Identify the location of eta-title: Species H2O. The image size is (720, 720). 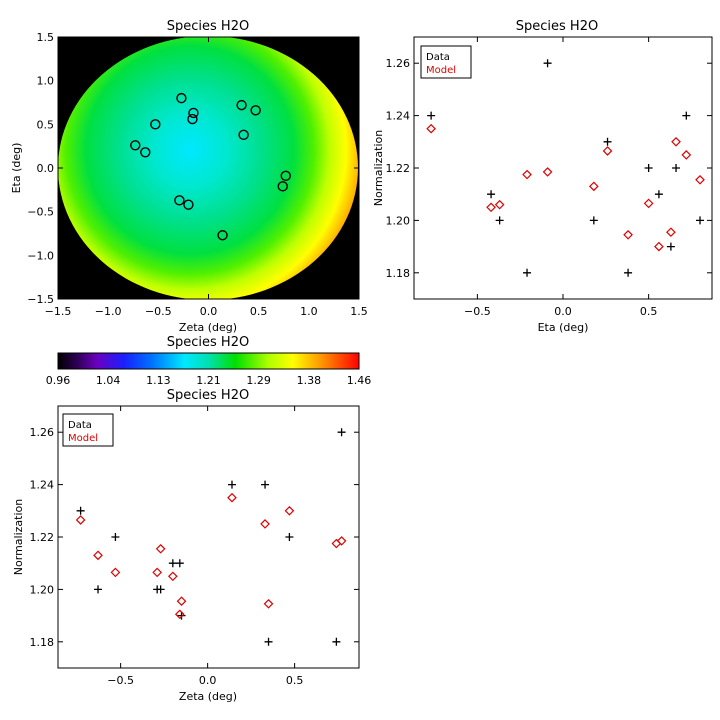
(557, 26).